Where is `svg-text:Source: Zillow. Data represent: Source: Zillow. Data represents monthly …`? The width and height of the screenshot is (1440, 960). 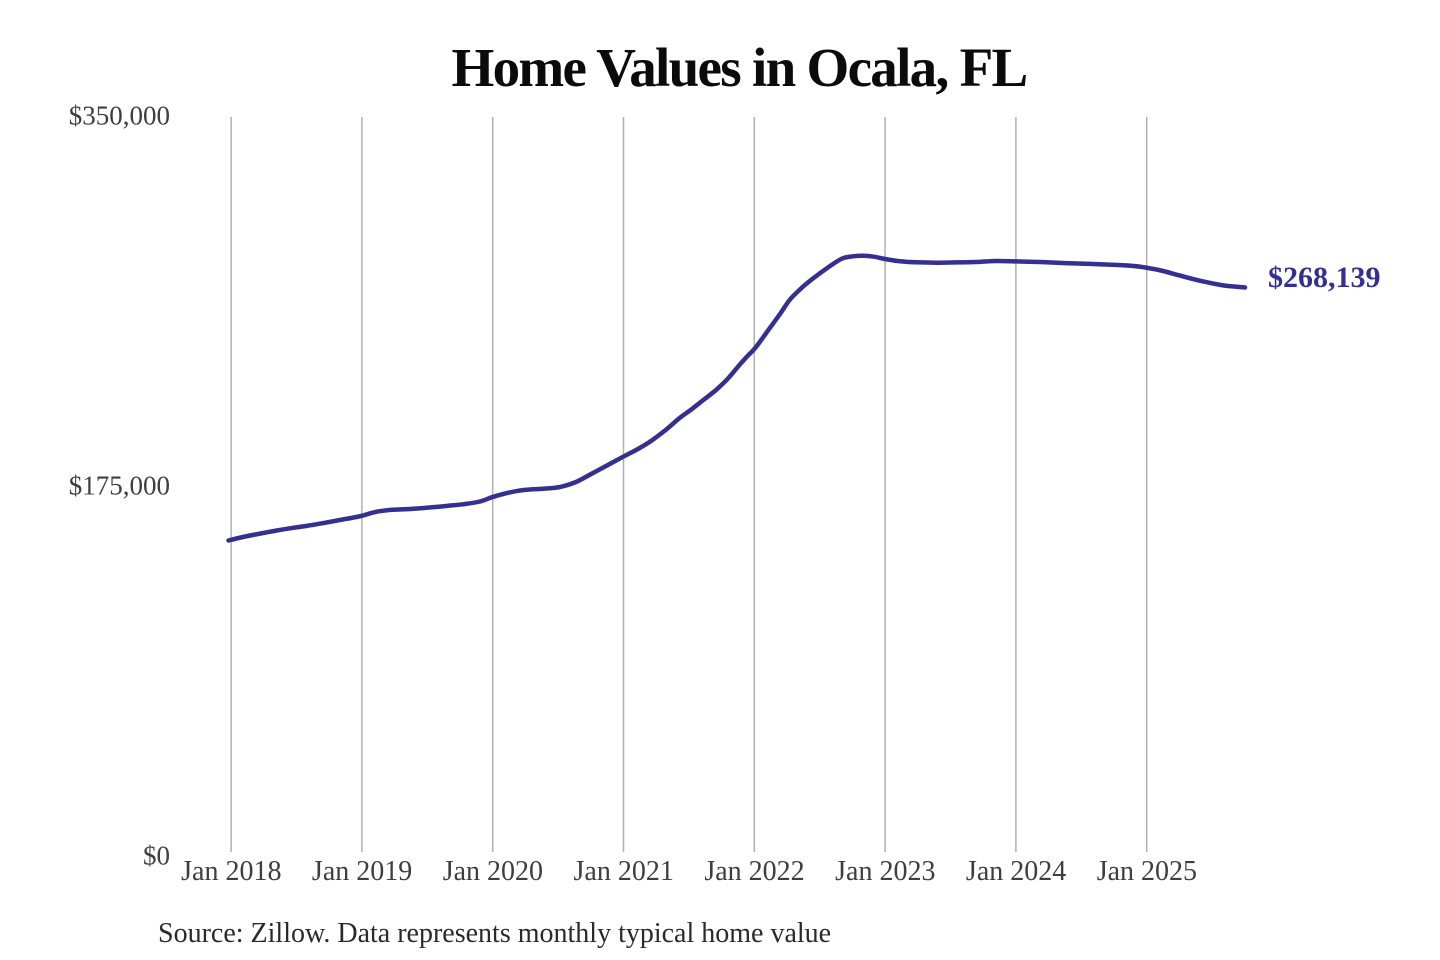
svg-text:Source: Zillow. Data represent: Source: Zillow. Data represents monthly … is located at coordinates (494, 933).